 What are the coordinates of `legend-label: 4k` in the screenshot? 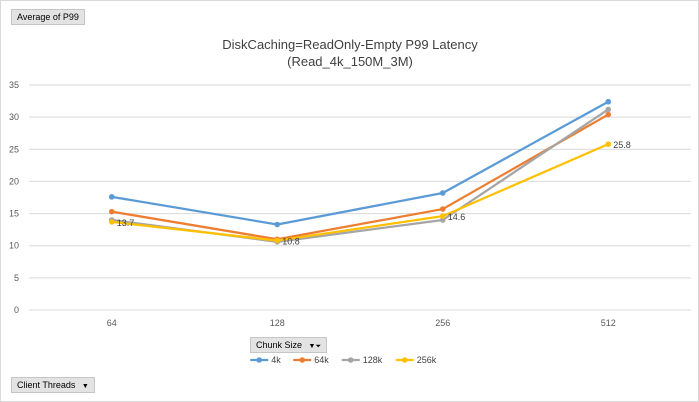 It's located at (276, 360).